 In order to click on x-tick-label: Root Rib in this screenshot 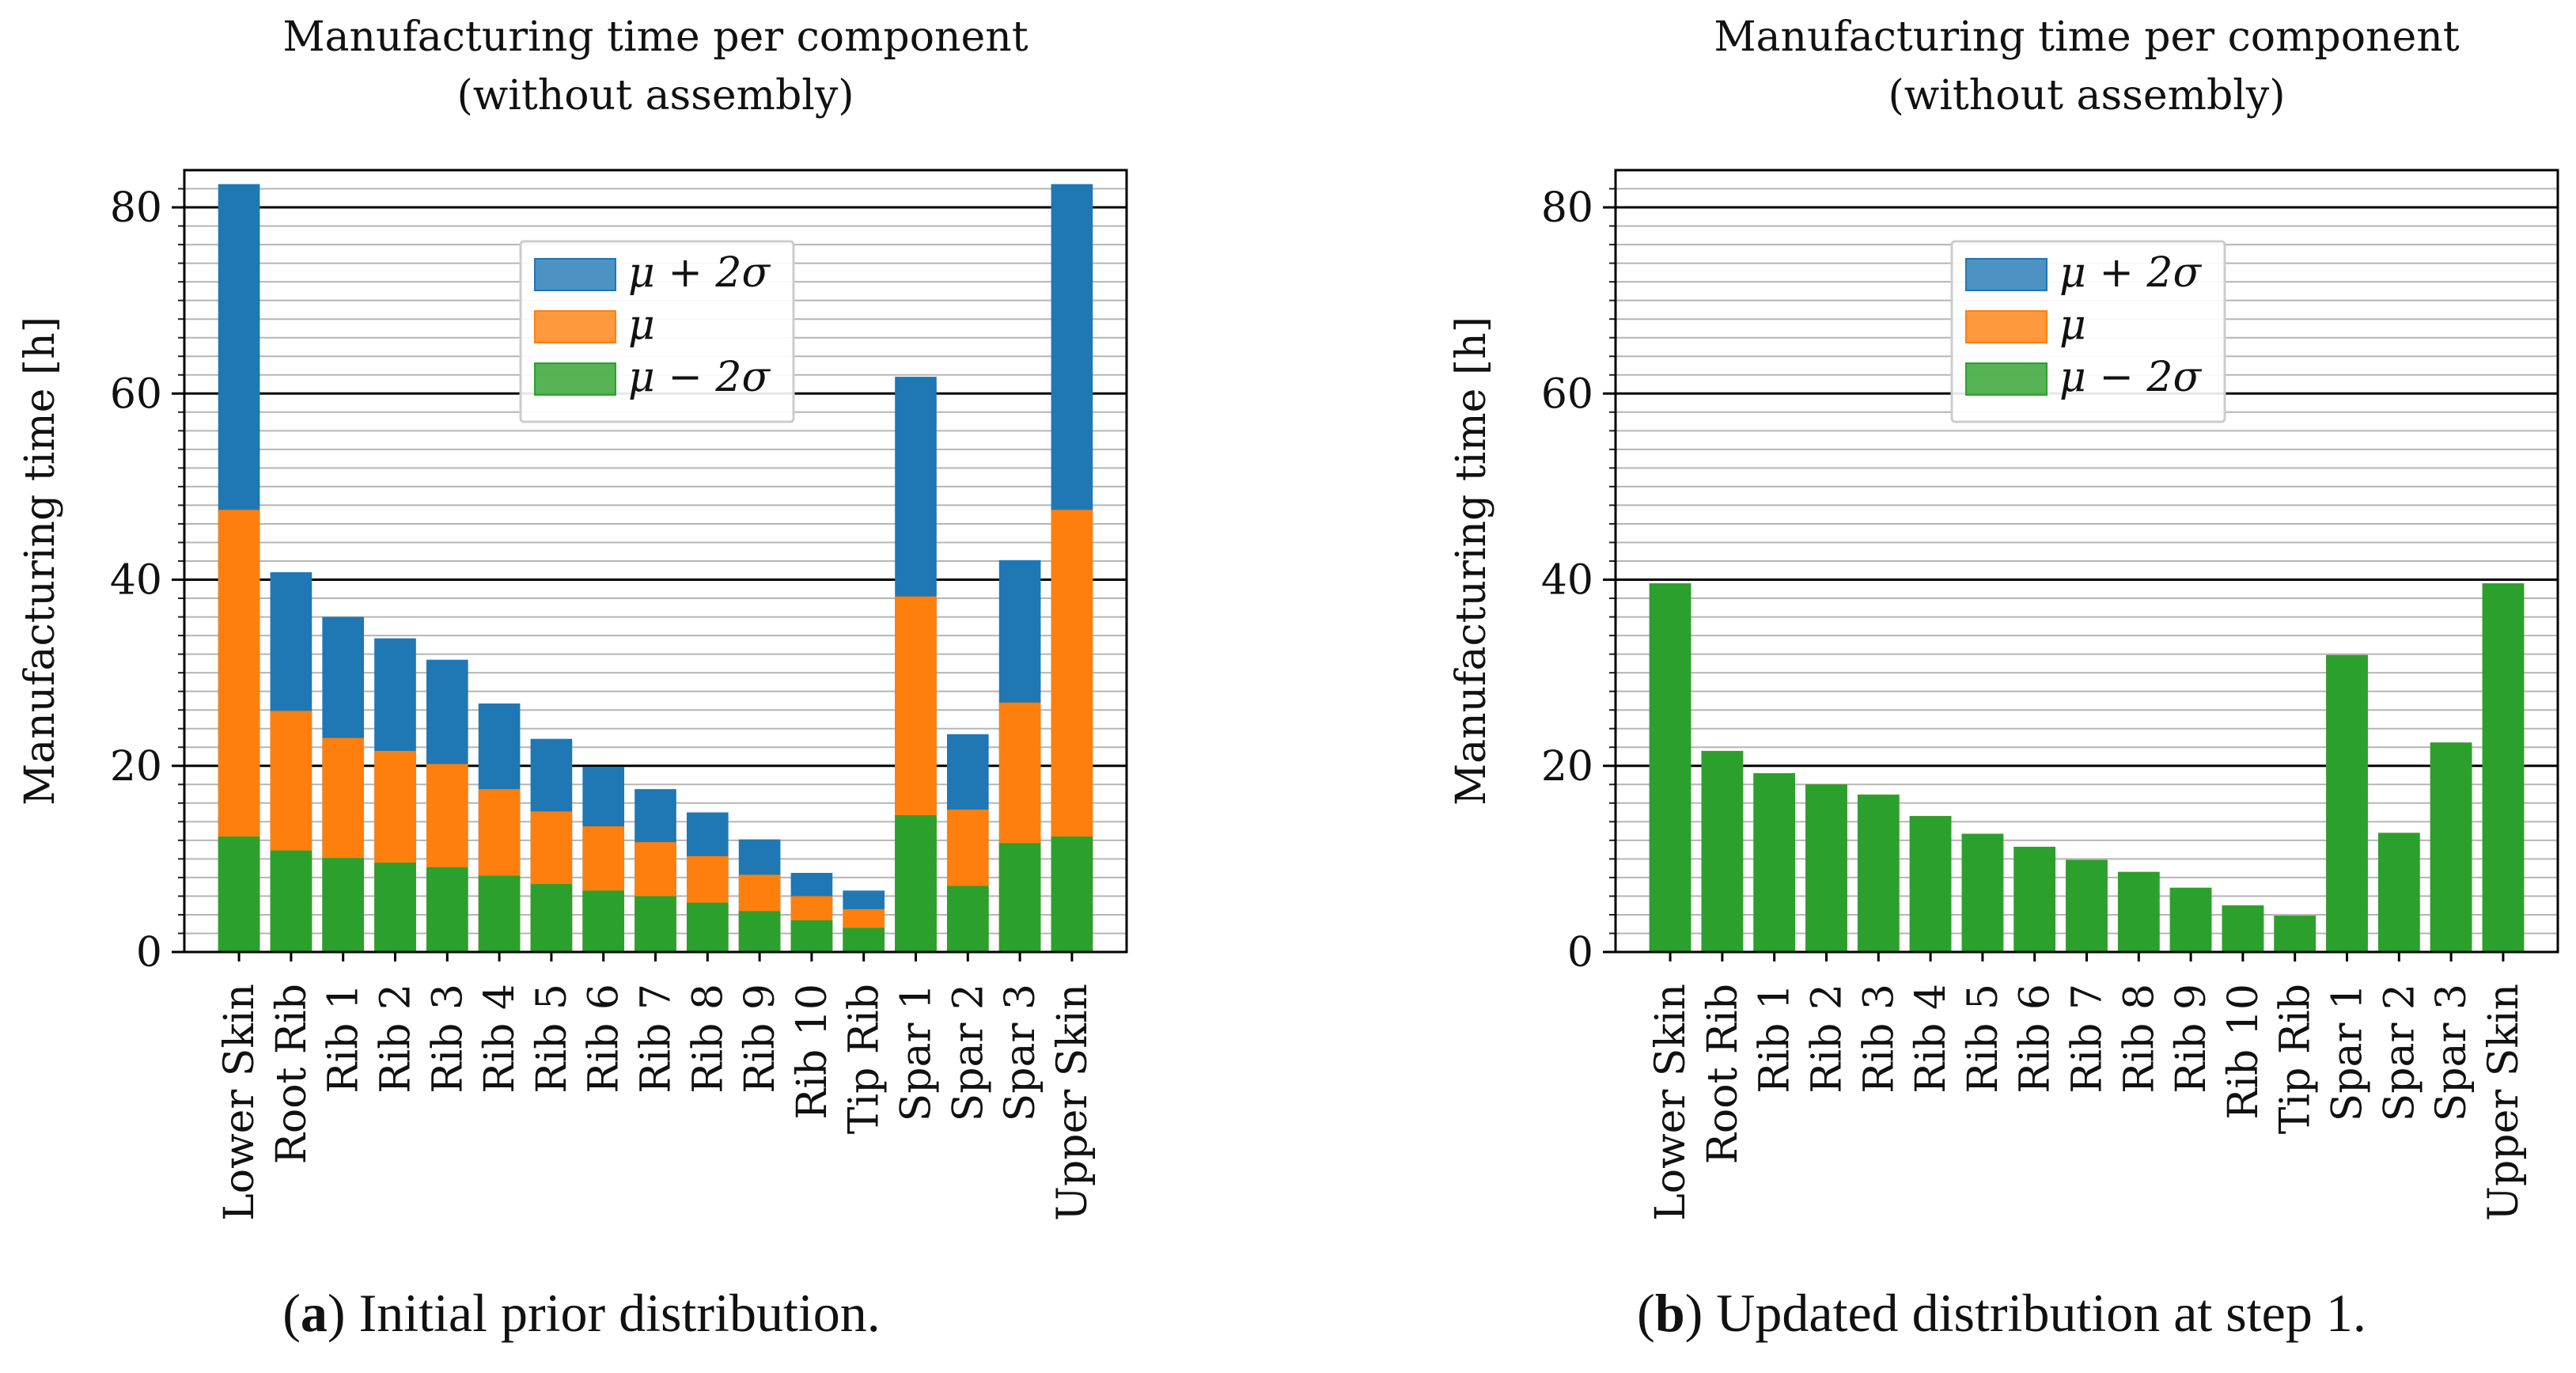, I will do `click(1723, 1074)`.